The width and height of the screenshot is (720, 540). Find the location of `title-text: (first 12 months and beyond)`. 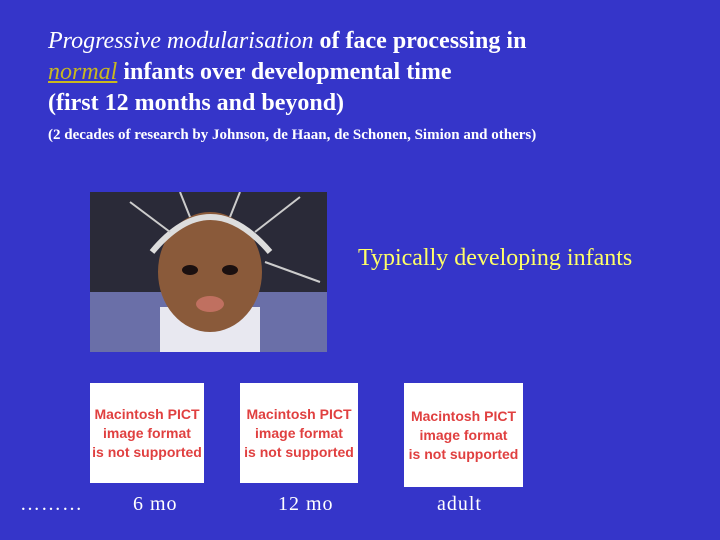

title-text: (first 12 months and beyond) is located at coordinates (196, 103).